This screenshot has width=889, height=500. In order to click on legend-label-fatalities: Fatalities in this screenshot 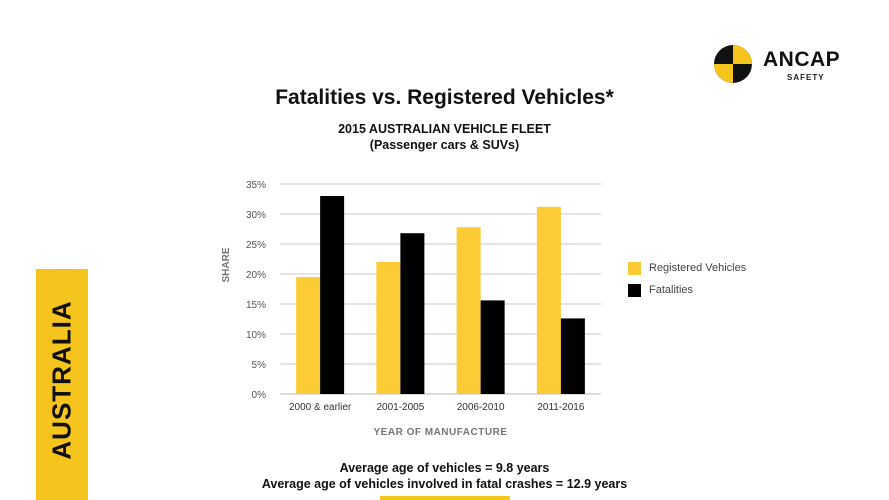, I will do `click(671, 290)`.